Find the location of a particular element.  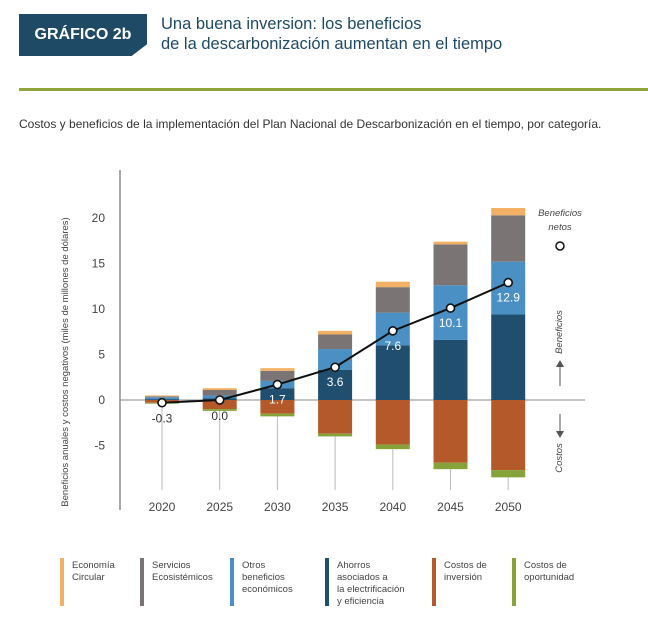

legend-item-otros_beneficios: Otros beneficios económicos is located at coordinates (261, 584).